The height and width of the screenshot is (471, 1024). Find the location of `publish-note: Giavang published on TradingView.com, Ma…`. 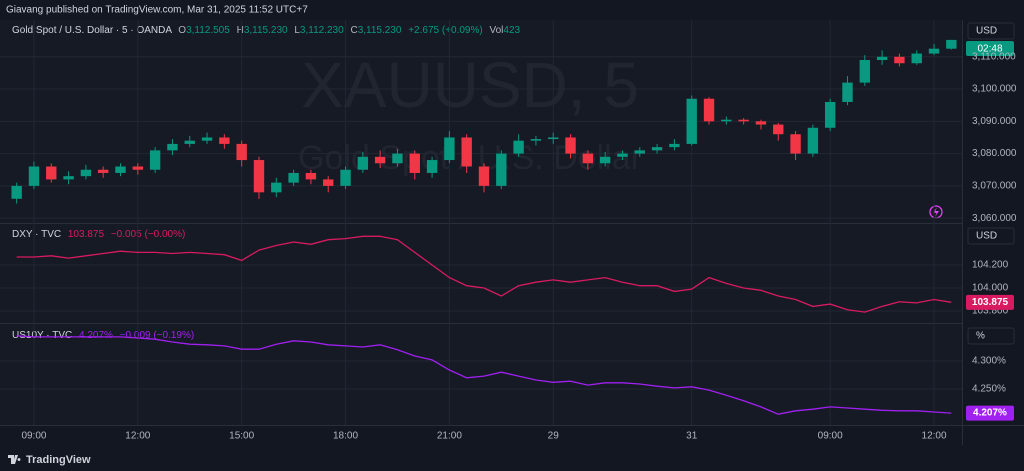

publish-note: Giavang published on TradingView.com, Ma… is located at coordinates (157, 10).